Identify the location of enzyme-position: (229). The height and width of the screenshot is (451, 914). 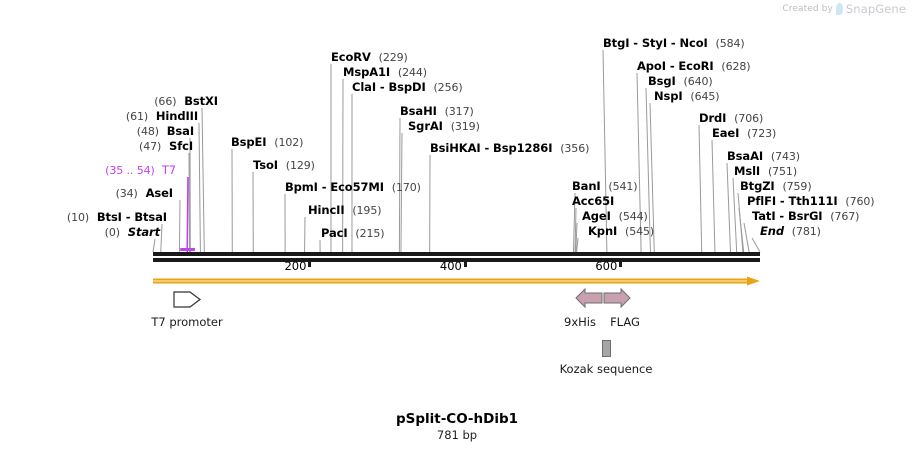
(393, 57).